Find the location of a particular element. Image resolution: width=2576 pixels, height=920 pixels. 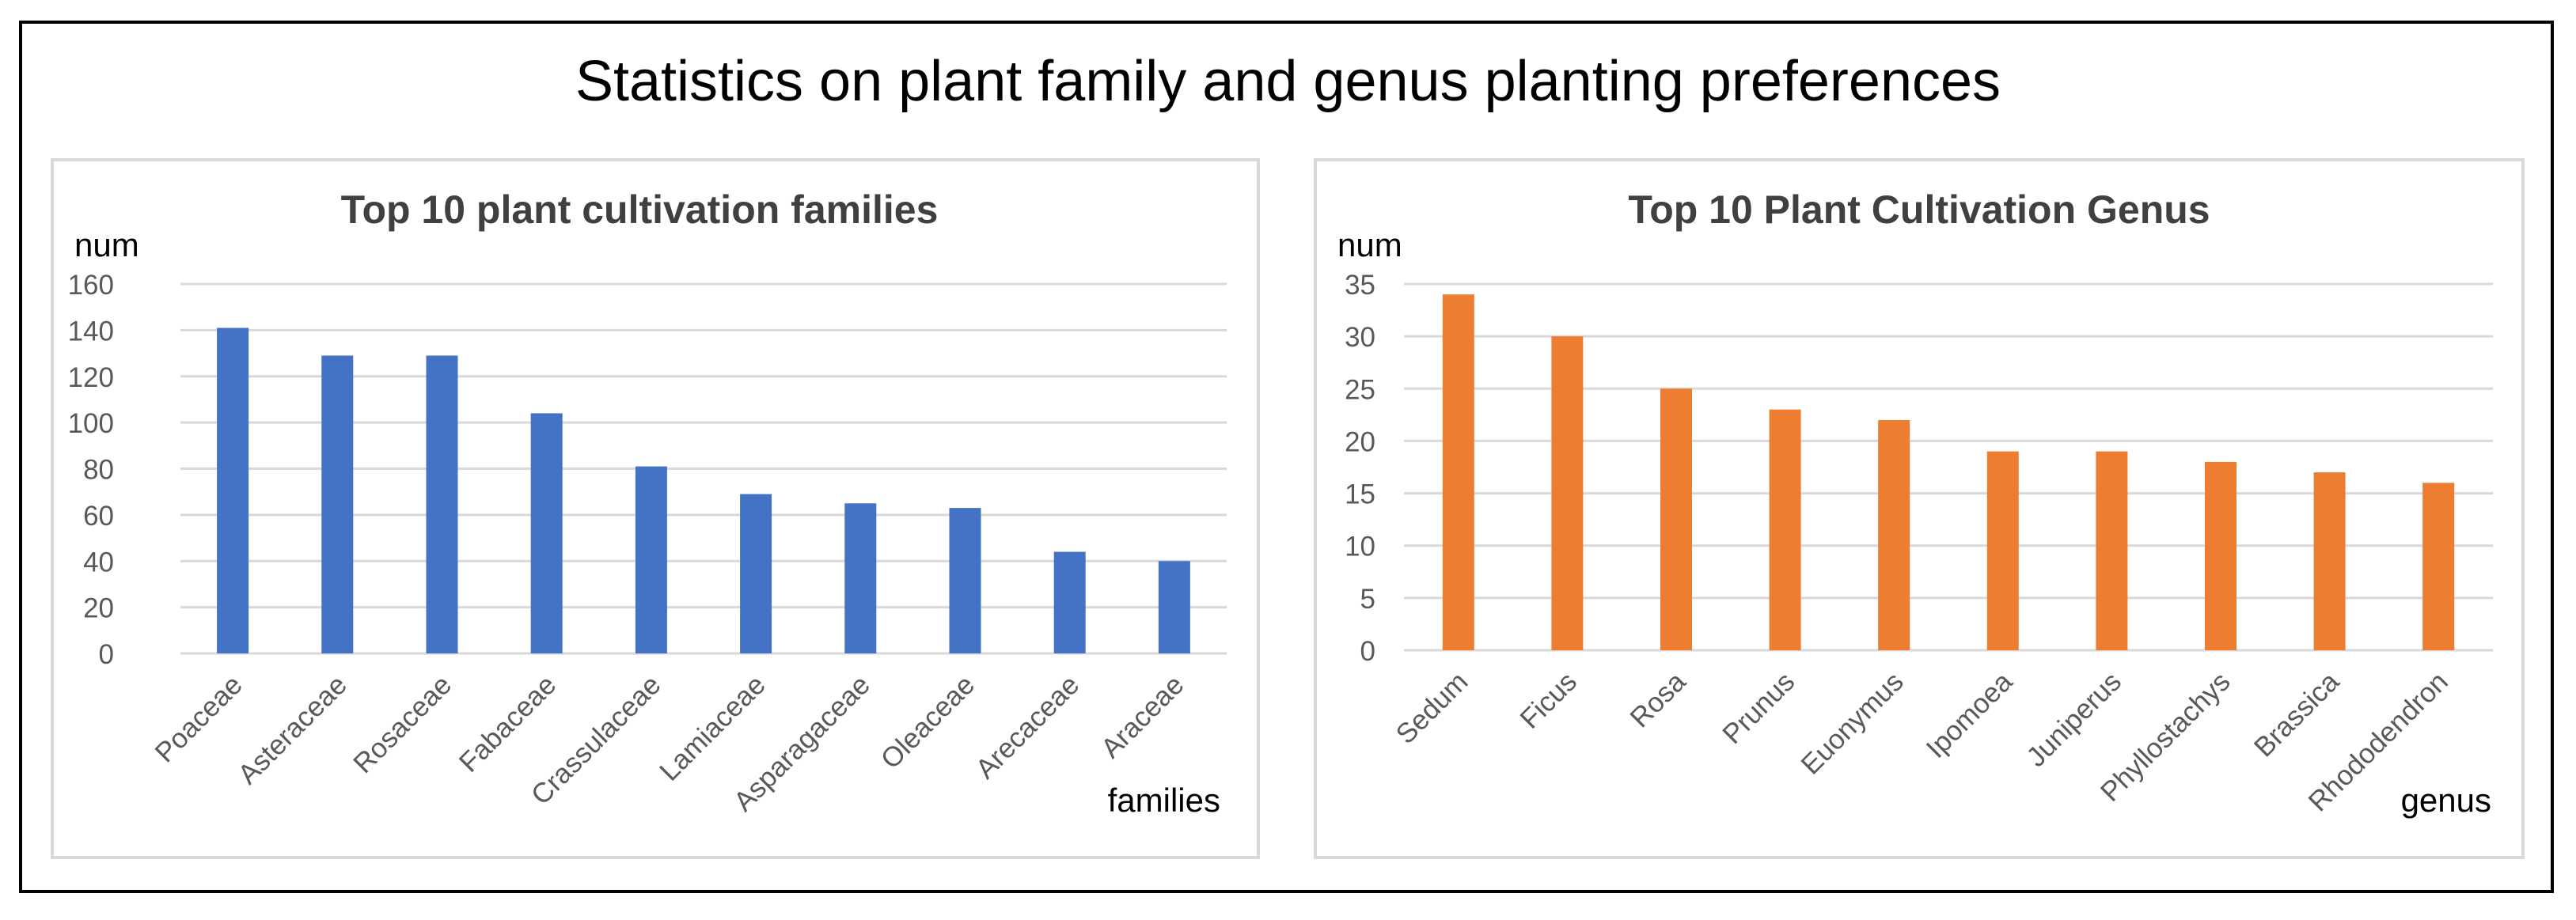

y-tick-label: 160 is located at coordinates (91, 285).